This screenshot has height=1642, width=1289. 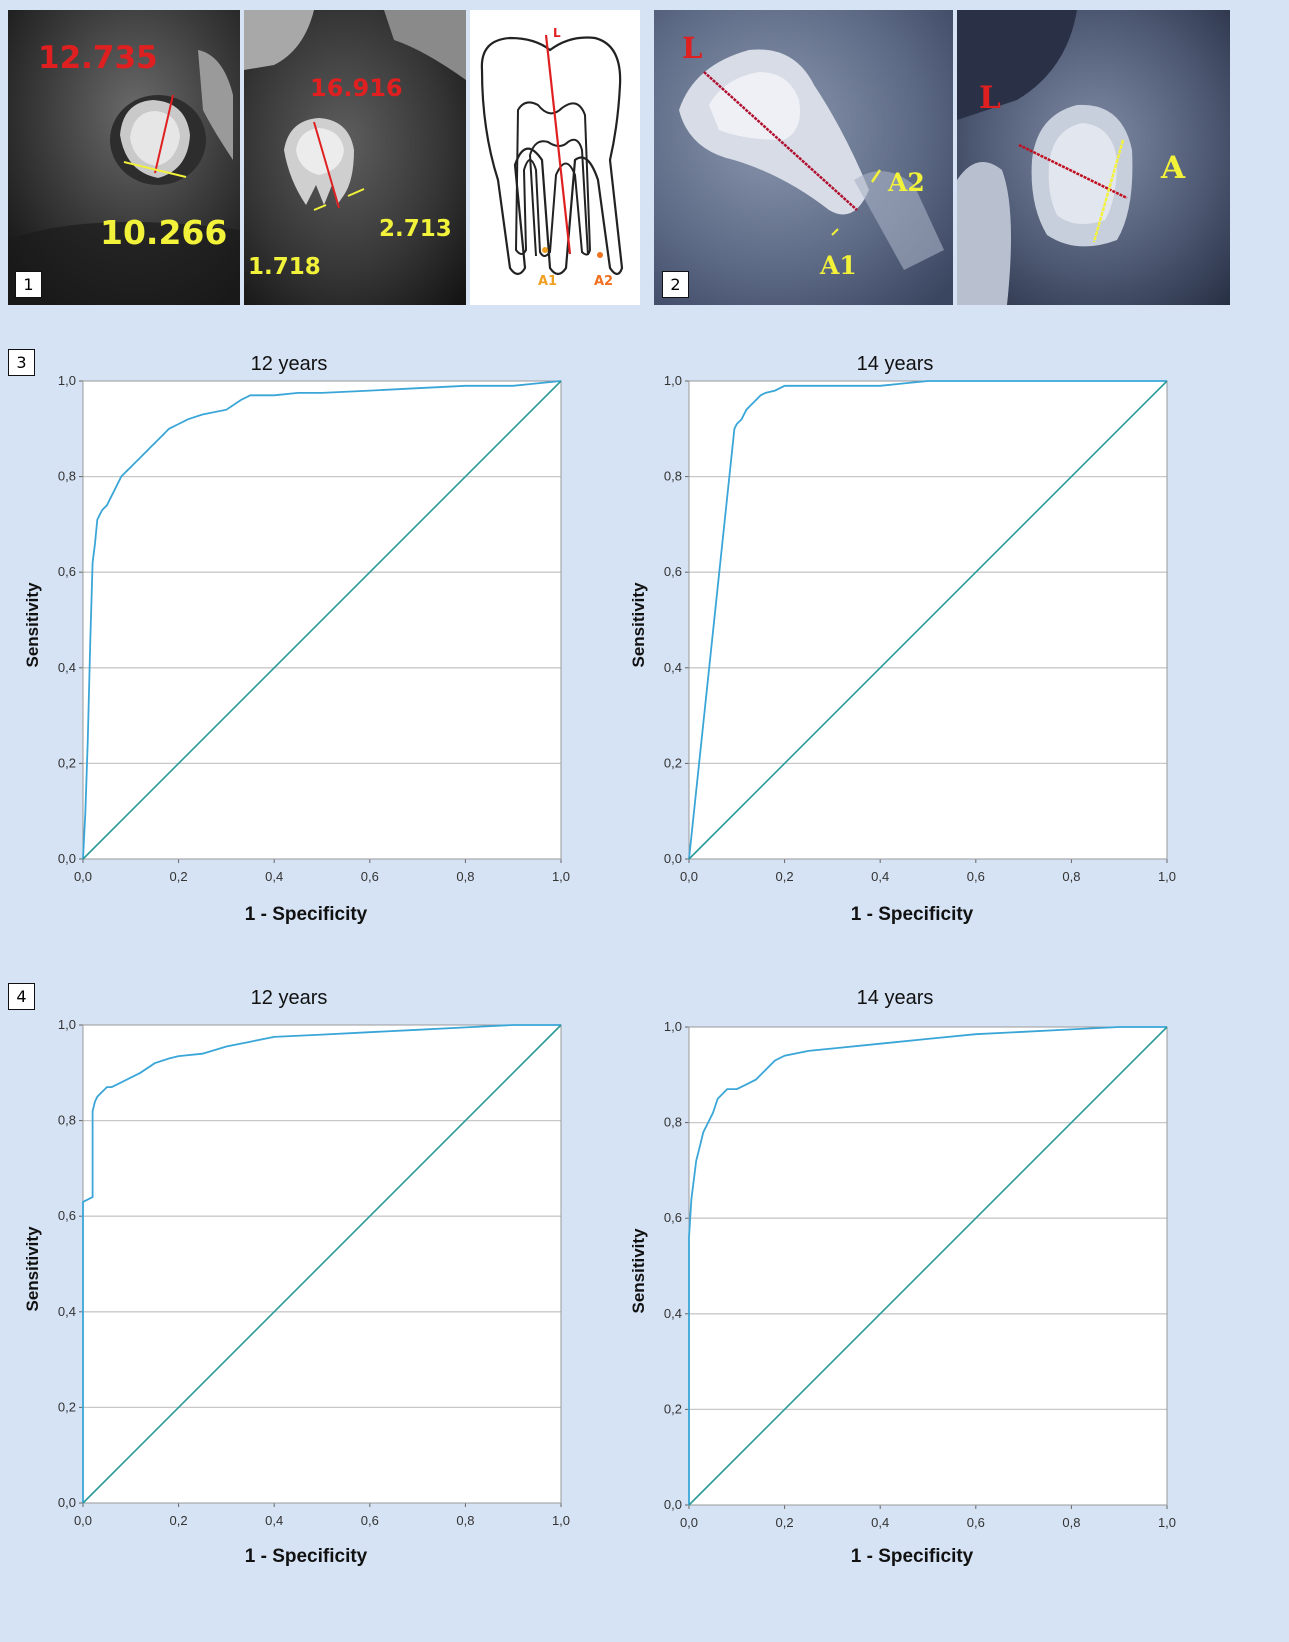 What do you see at coordinates (835, 232) in the screenshot?
I see `measure-mark-A1` at bounding box center [835, 232].